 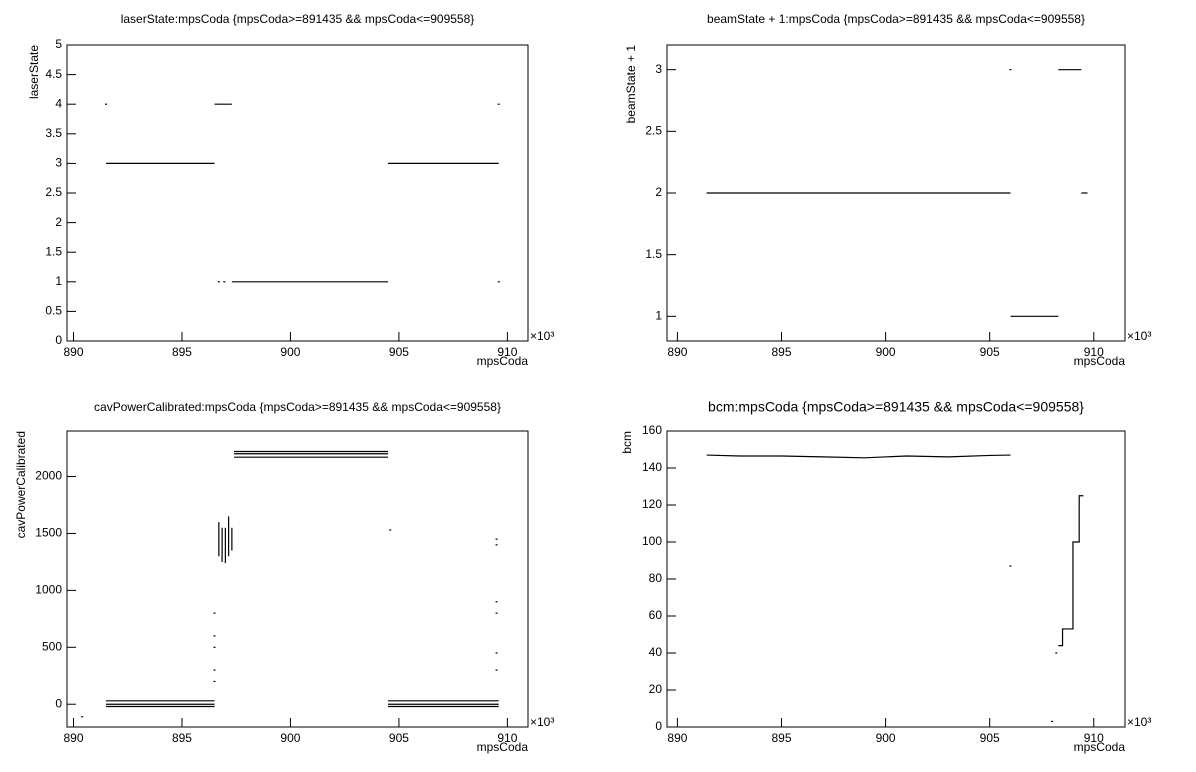 What do you see at coordinates (48, 590) in the screenshot?
I see `y-tick-label: 1000` at bounding box center [48, 590].